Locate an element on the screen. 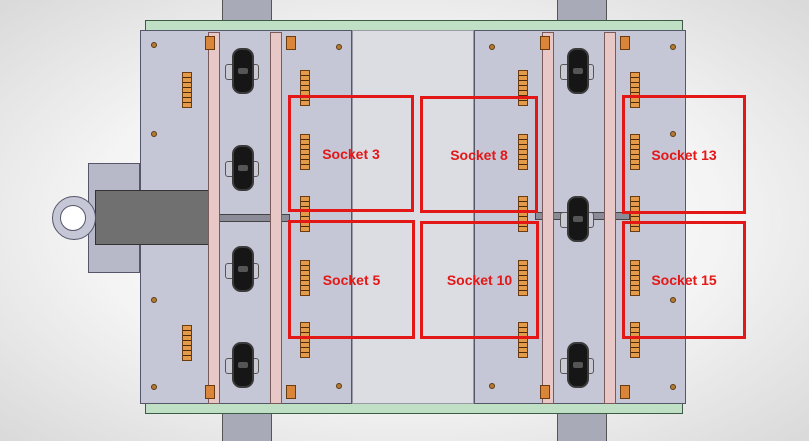  socket-3-label: Socket 3 is located at coordinates (351, 153).